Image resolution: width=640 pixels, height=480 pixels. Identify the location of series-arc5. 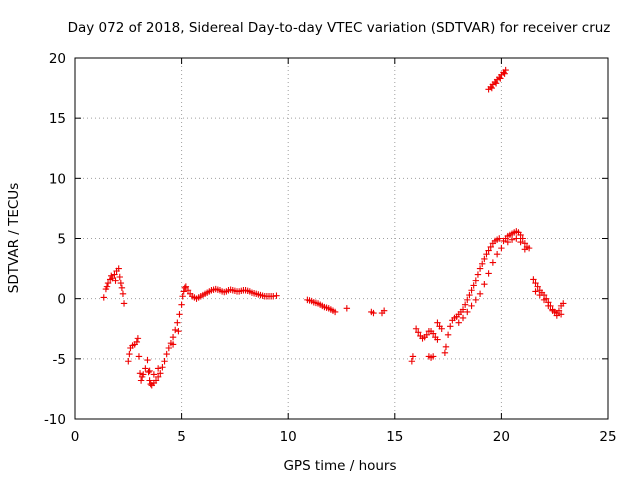
(378, 312).